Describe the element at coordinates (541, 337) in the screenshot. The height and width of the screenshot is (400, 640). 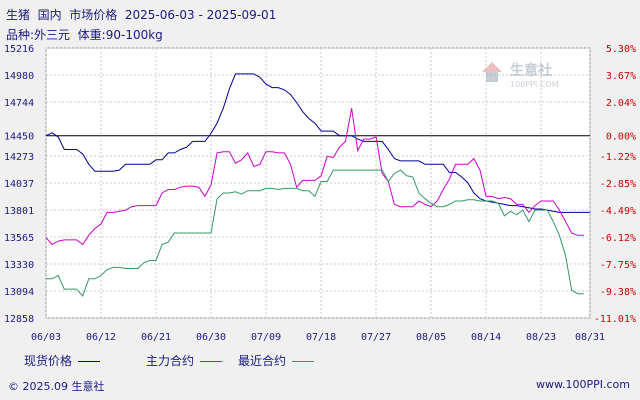
I see `x-tick-label: 08/23` at that location.